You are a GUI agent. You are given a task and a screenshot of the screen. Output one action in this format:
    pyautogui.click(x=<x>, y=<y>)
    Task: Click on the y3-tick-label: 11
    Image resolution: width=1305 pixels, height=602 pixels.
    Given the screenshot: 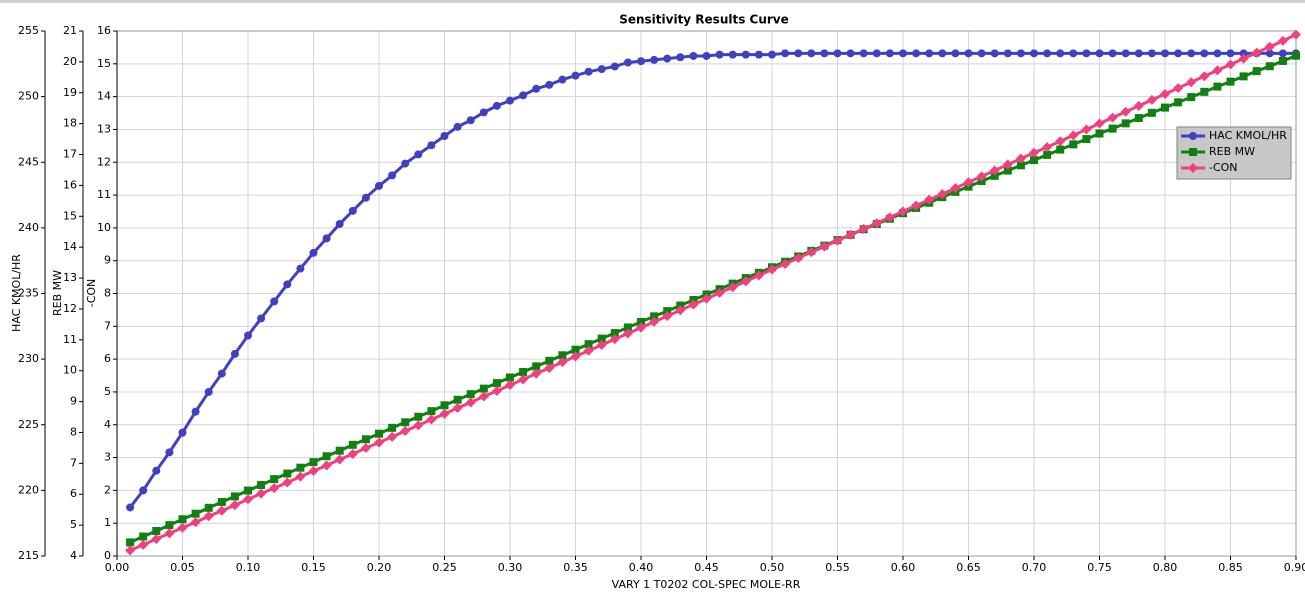 What is the action you would take?
    pyautogui.click(x=104, y=194)
    